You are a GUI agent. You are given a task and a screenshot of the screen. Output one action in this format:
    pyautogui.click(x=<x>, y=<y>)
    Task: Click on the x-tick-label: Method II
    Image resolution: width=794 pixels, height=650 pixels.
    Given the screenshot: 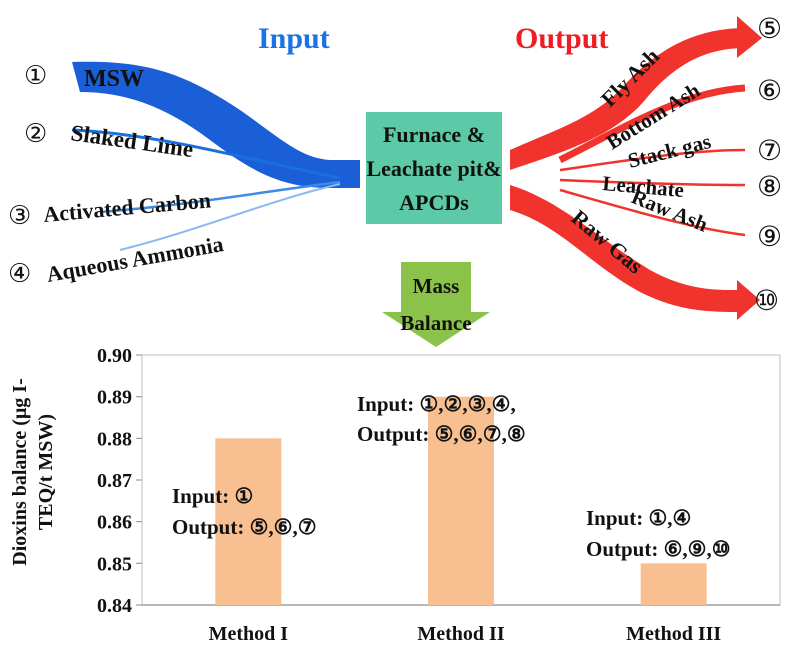 What is the action you would take?
    pyautogui.click(x=460, y=634)
    